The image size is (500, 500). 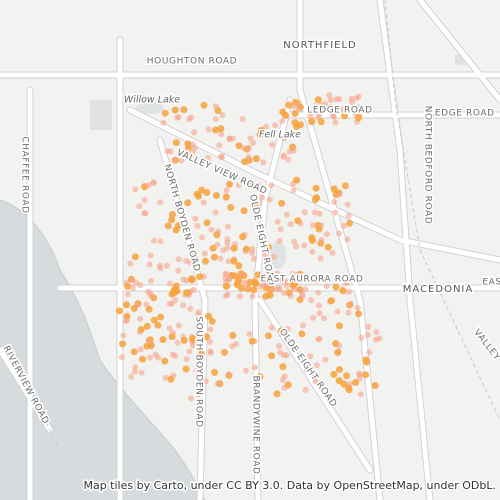 What do you see at coordinates (280, 135) in the screenshot?
I see `map-label: Fell Lake` at bounding box center [280, 135].